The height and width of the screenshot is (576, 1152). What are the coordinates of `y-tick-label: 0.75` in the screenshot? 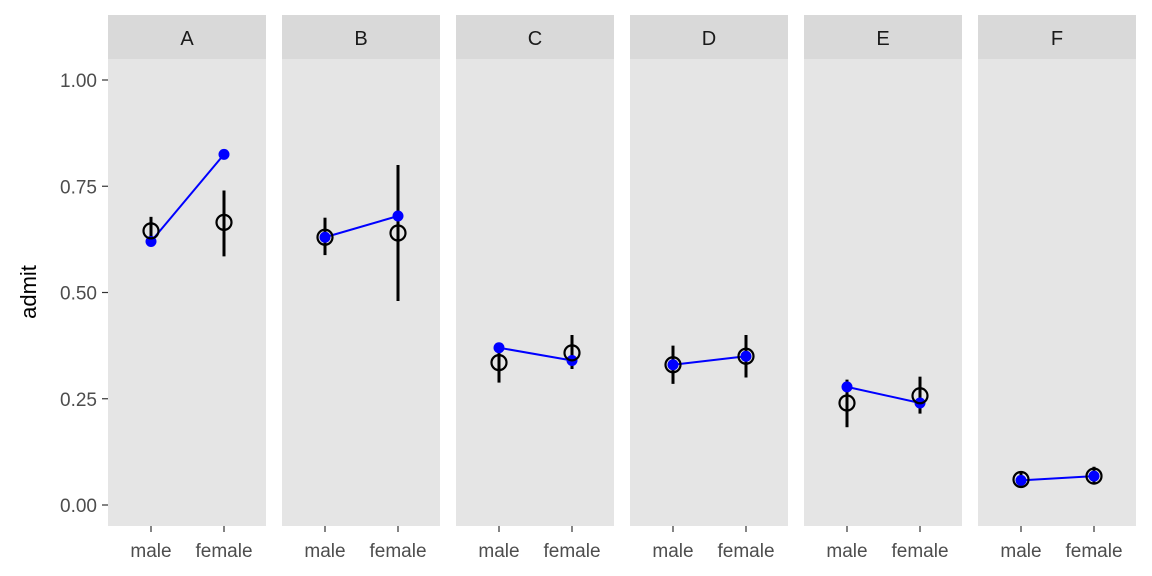 It's located at (78, 187).